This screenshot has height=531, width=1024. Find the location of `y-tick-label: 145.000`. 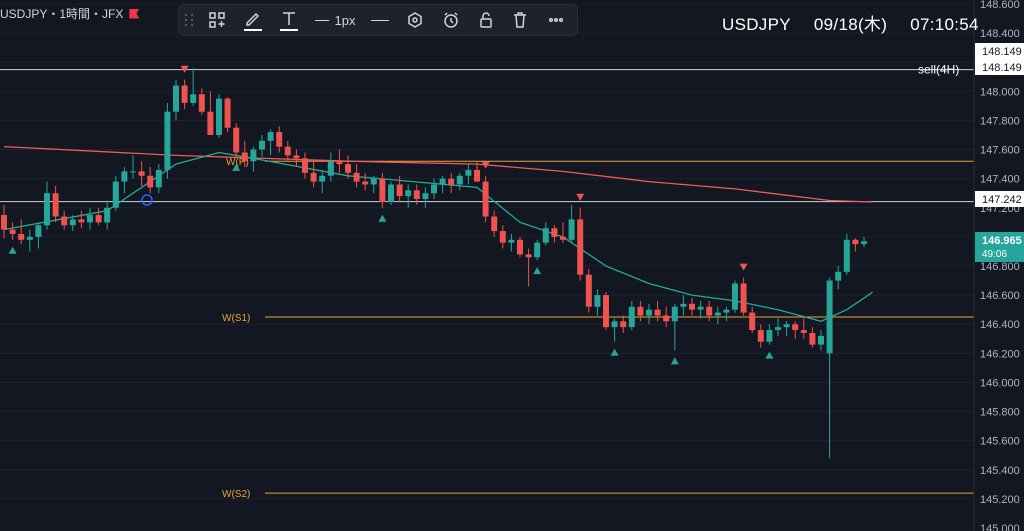

y-tick-label: 145.000 is located at coordinates (1000, 527).